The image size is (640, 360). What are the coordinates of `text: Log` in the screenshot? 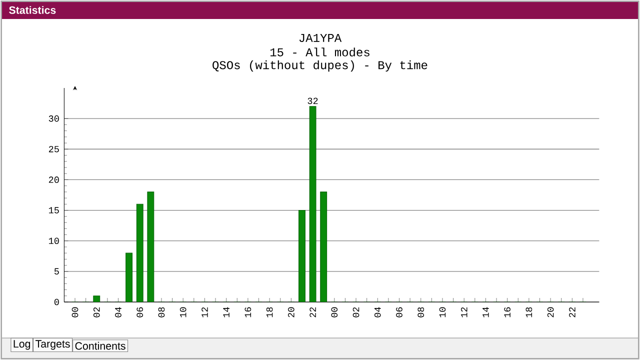 It's located at (22, 345).